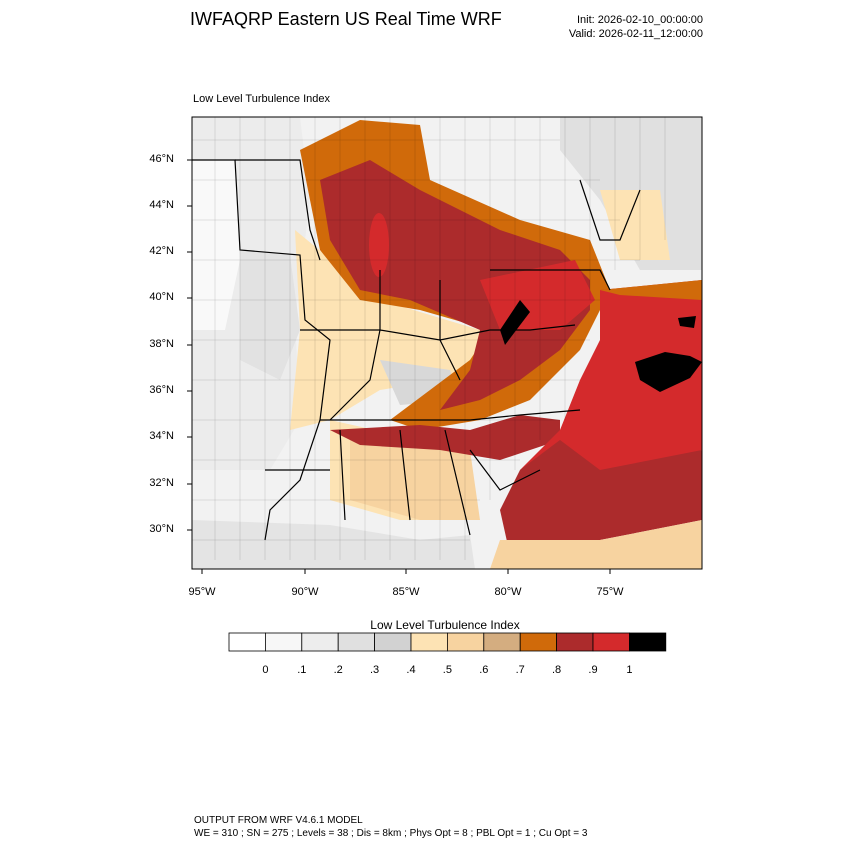 The image size is (850, 850). Describe the element at coordinates (508, 592) in the screenshot. I see `lon-label-80w: 80°W` at that location.